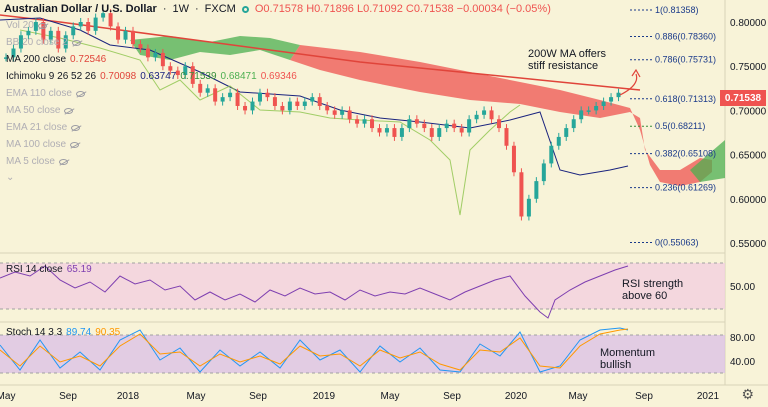 The width and height of the screenshot is (768, 407). Describe the element at coordinates (707, 161) in the screenshot. I see `ichimoku-cloud-bull-right` at that location.